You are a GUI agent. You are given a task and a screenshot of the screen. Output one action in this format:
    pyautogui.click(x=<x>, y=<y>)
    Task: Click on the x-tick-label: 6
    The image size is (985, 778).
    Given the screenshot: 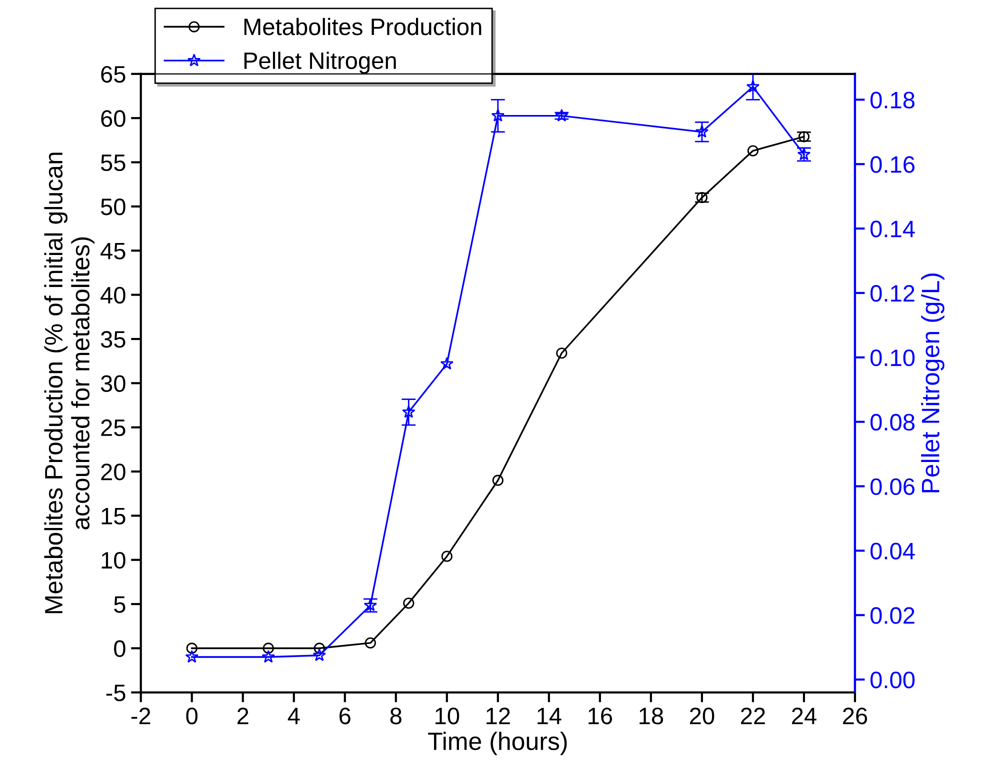 What is the action you would take?
    pyautogui.click(x=345, y=716)
    